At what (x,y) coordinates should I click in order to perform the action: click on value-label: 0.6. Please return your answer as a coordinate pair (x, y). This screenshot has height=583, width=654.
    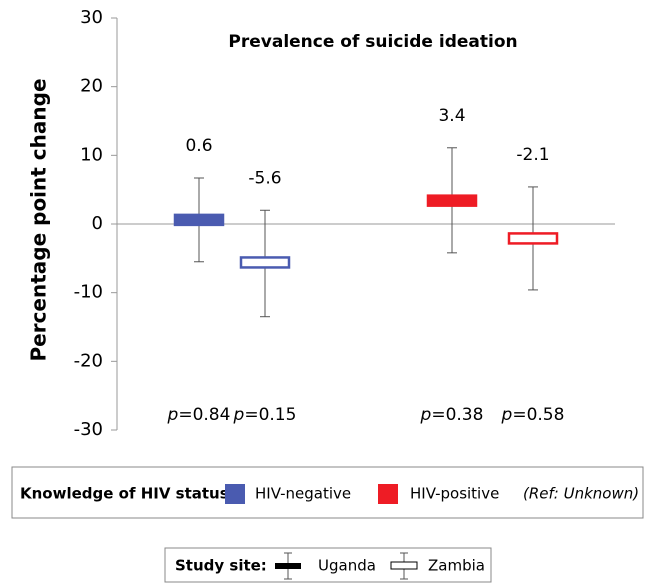
    Looking at the image, I should click on (198, 146).